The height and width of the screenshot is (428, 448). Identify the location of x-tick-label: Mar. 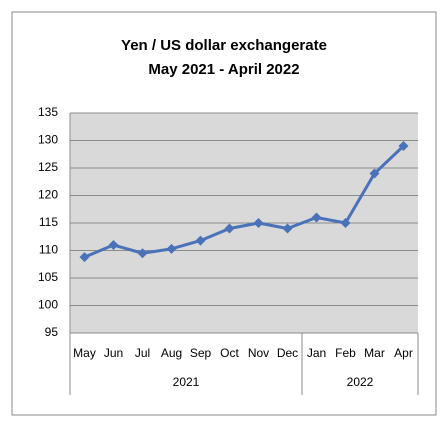
(374, 353).